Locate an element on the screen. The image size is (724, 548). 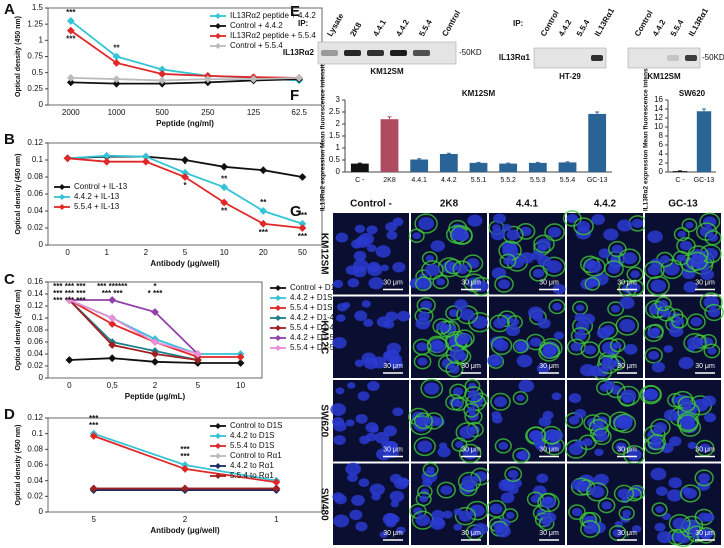
y-tick-label: 0.04 is located at coordinates (35, 210).